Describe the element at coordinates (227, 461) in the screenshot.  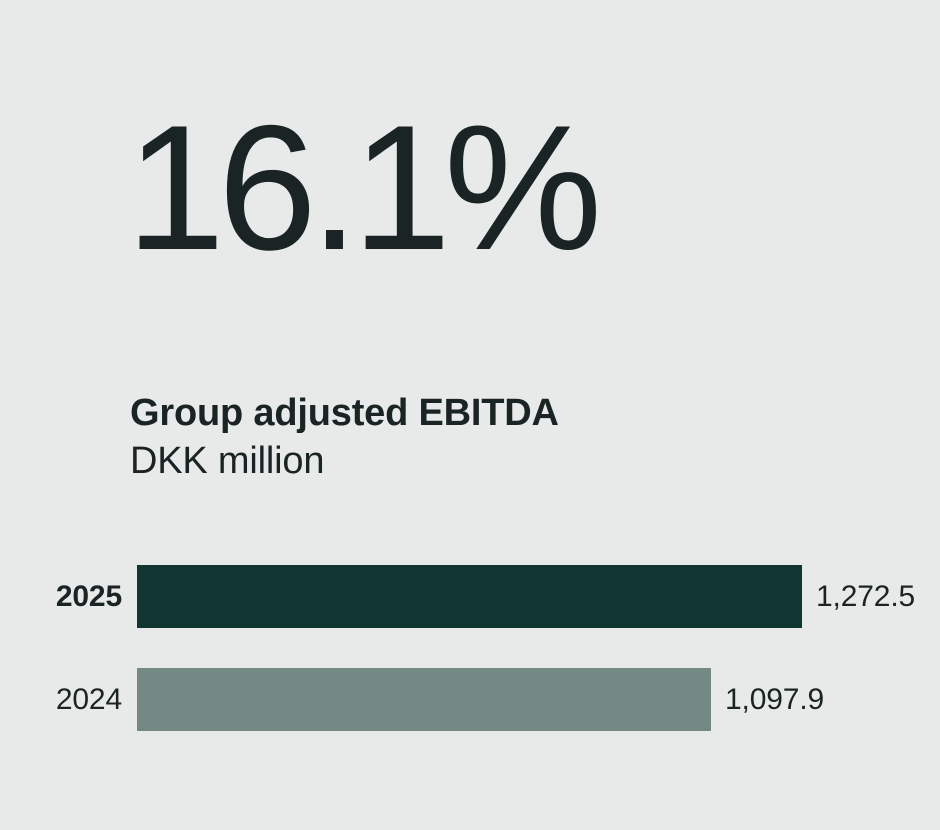
I see `chart-subtitle: DKK million` at that location.